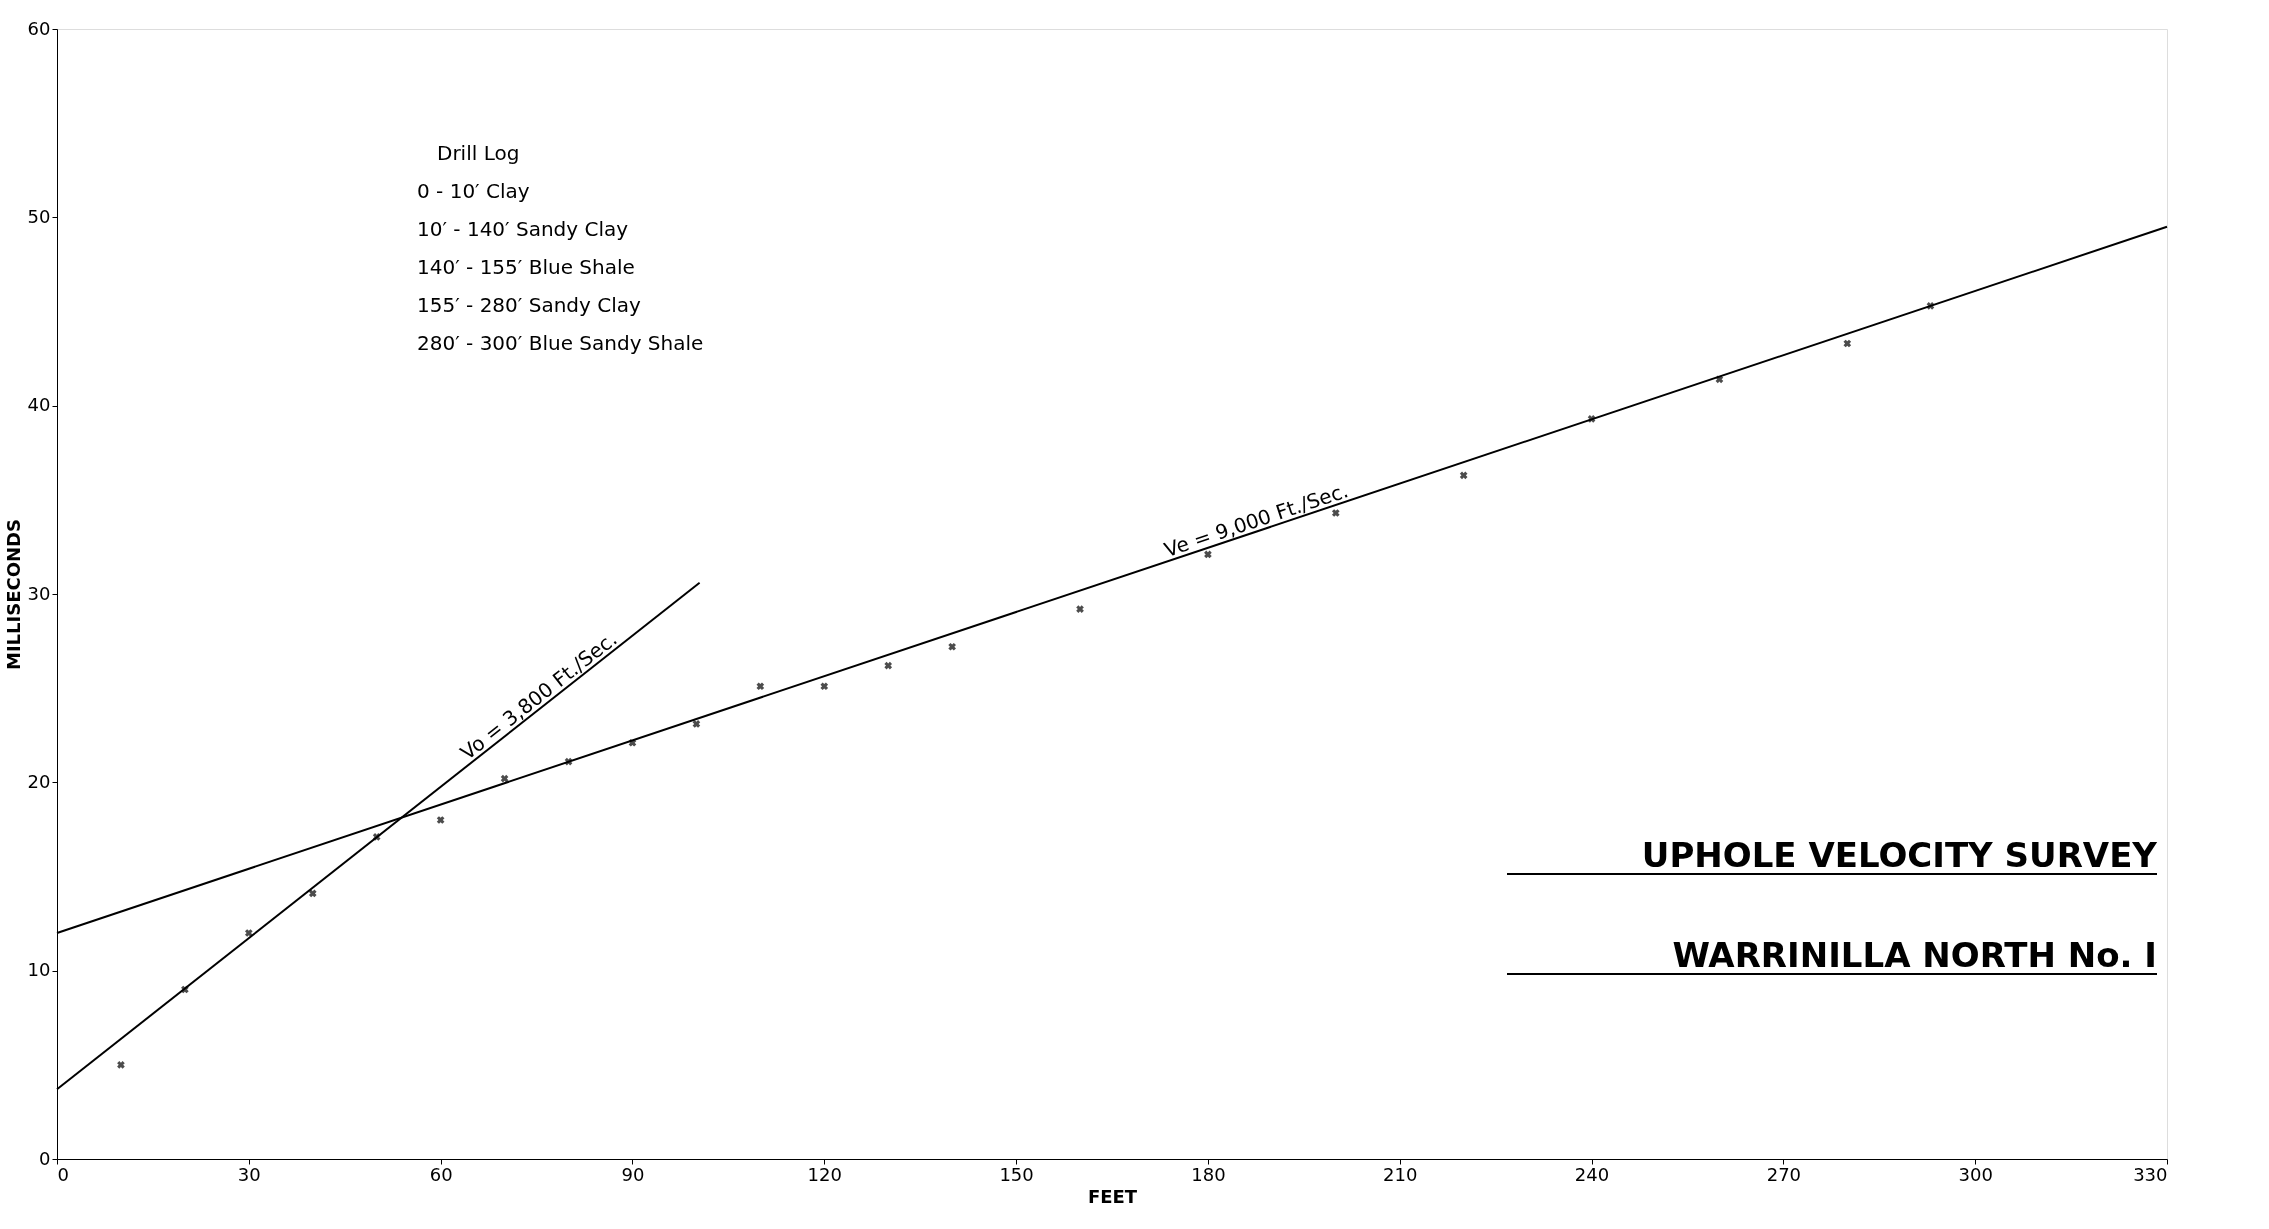 Image resolution: width=2269 pixels, height=1229 pixels. Describe the element at coordinates (1899, 855) in the screenshot. I see `text: UPHOLE VELOCITY SURVEY` at that location.